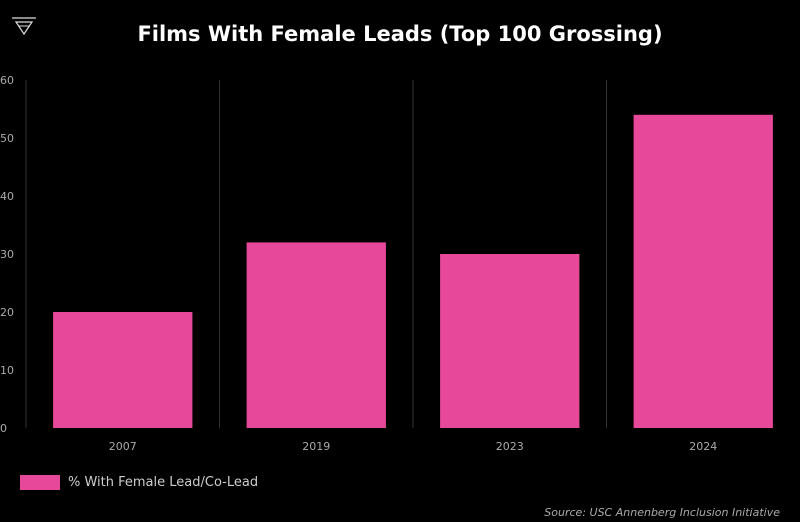 The height and width of the screenshot is (522, 800). What do you see at coordinates (3, 428) in the screenshot?
I see `y-tick-label: 0` at bounding box center [3, 428].